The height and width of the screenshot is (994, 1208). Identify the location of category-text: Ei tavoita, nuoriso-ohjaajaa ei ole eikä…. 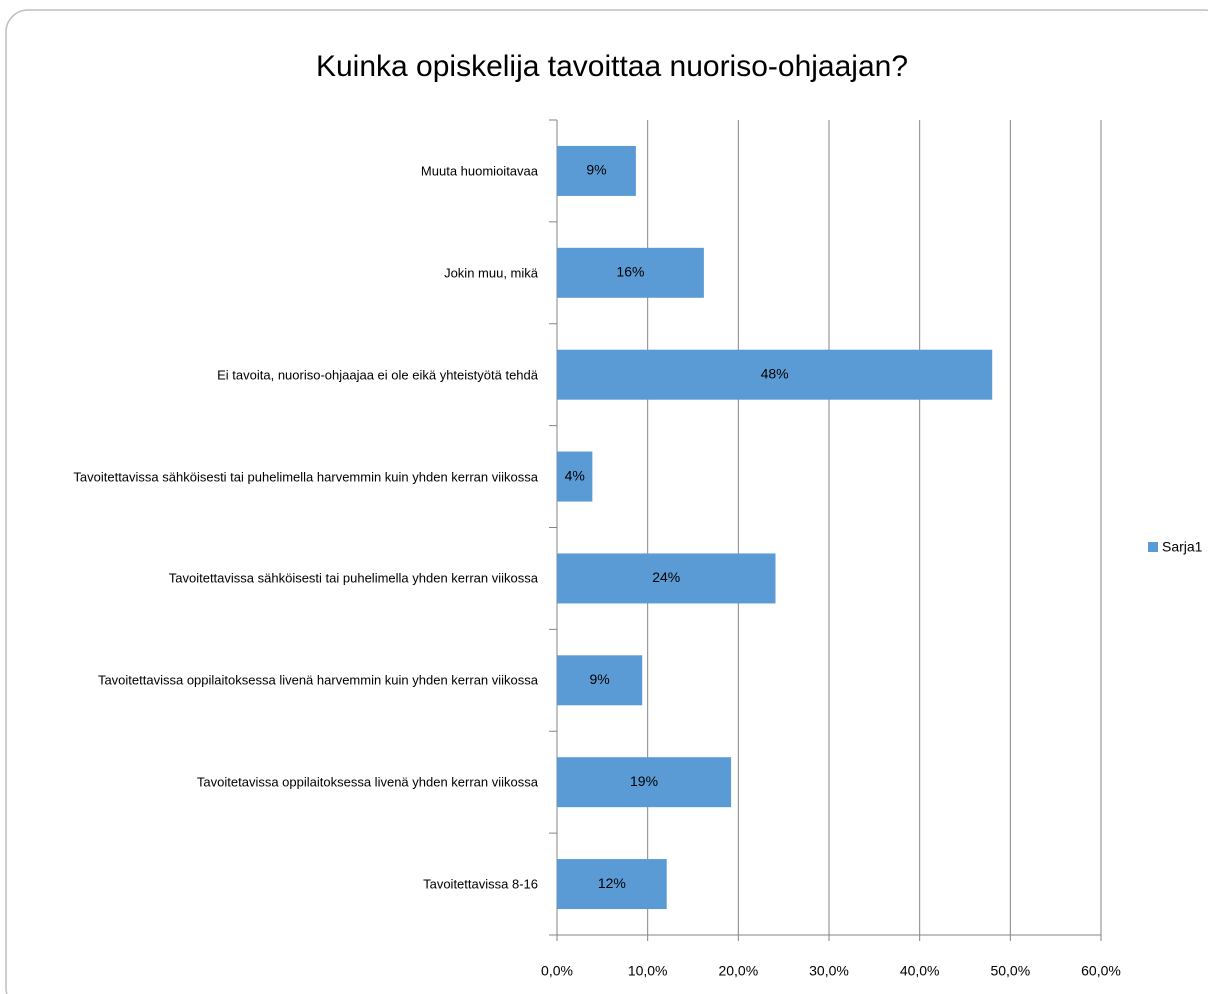
(377, 375).